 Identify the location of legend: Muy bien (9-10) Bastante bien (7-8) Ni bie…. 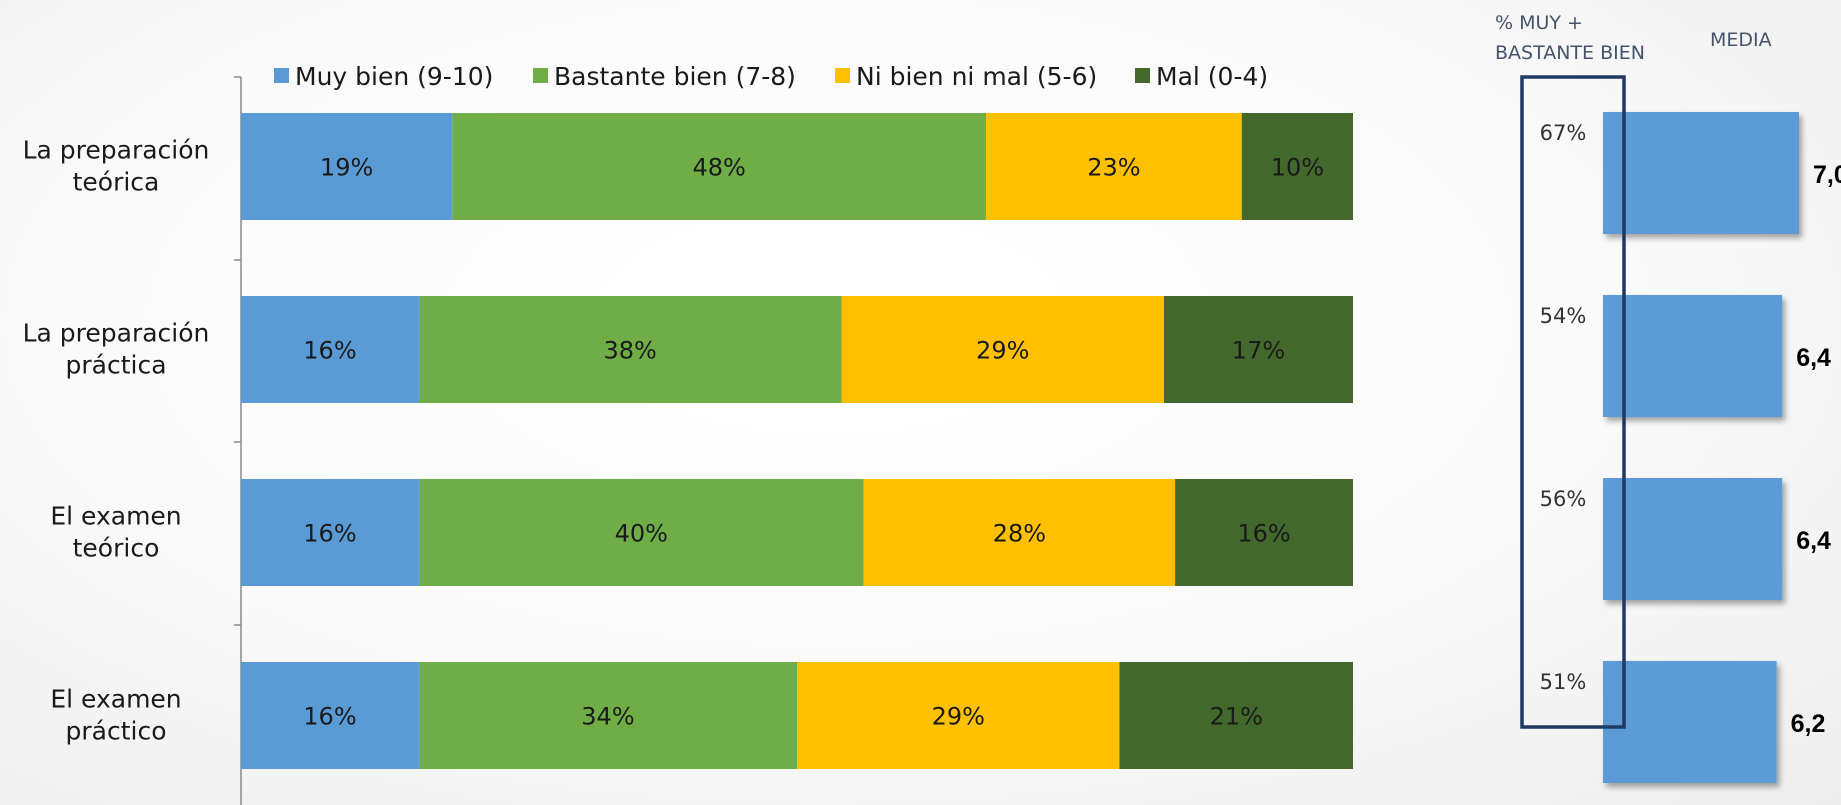
(771, 76).